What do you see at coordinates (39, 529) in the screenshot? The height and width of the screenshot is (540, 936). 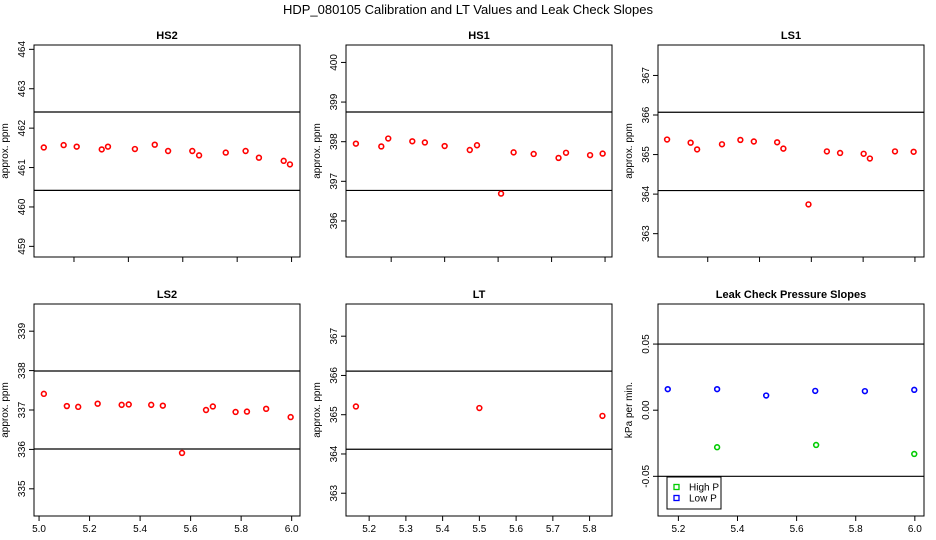 I see `x-tick-label: 5.0` at bounding box center [39, 529].